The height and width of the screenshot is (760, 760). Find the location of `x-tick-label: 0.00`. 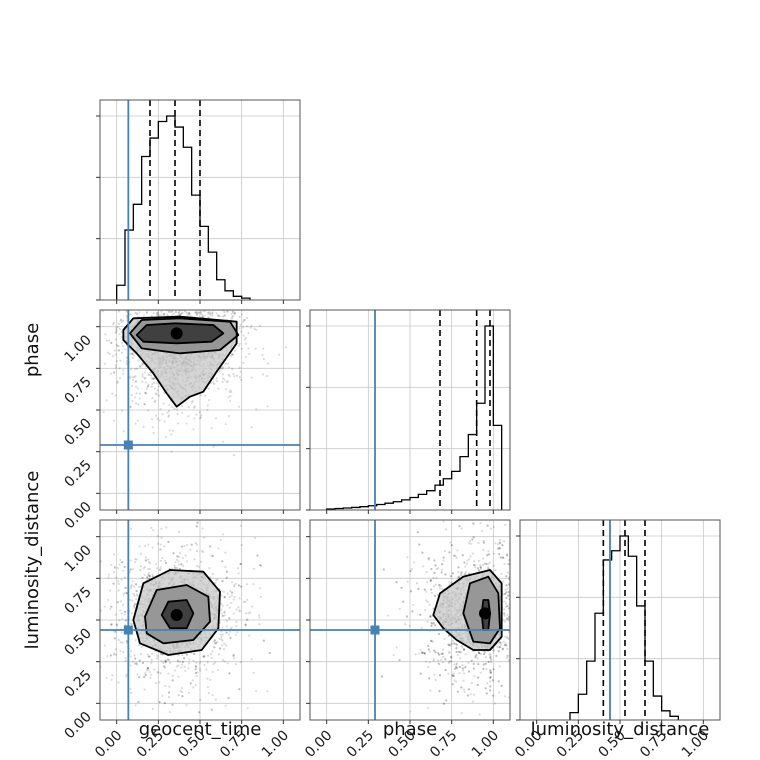

x-tick-label: 0.00 is located at coordinates (108, 744).